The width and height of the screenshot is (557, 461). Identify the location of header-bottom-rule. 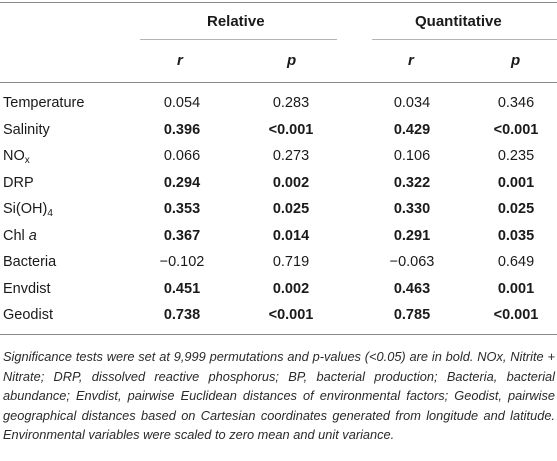
(278, 82).